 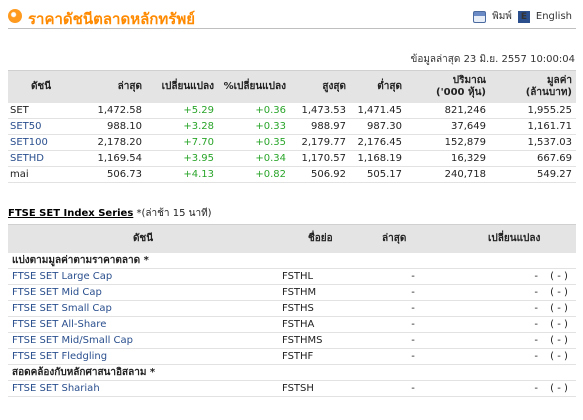 I want to click on english-link: English, so click(x=553, y=16).